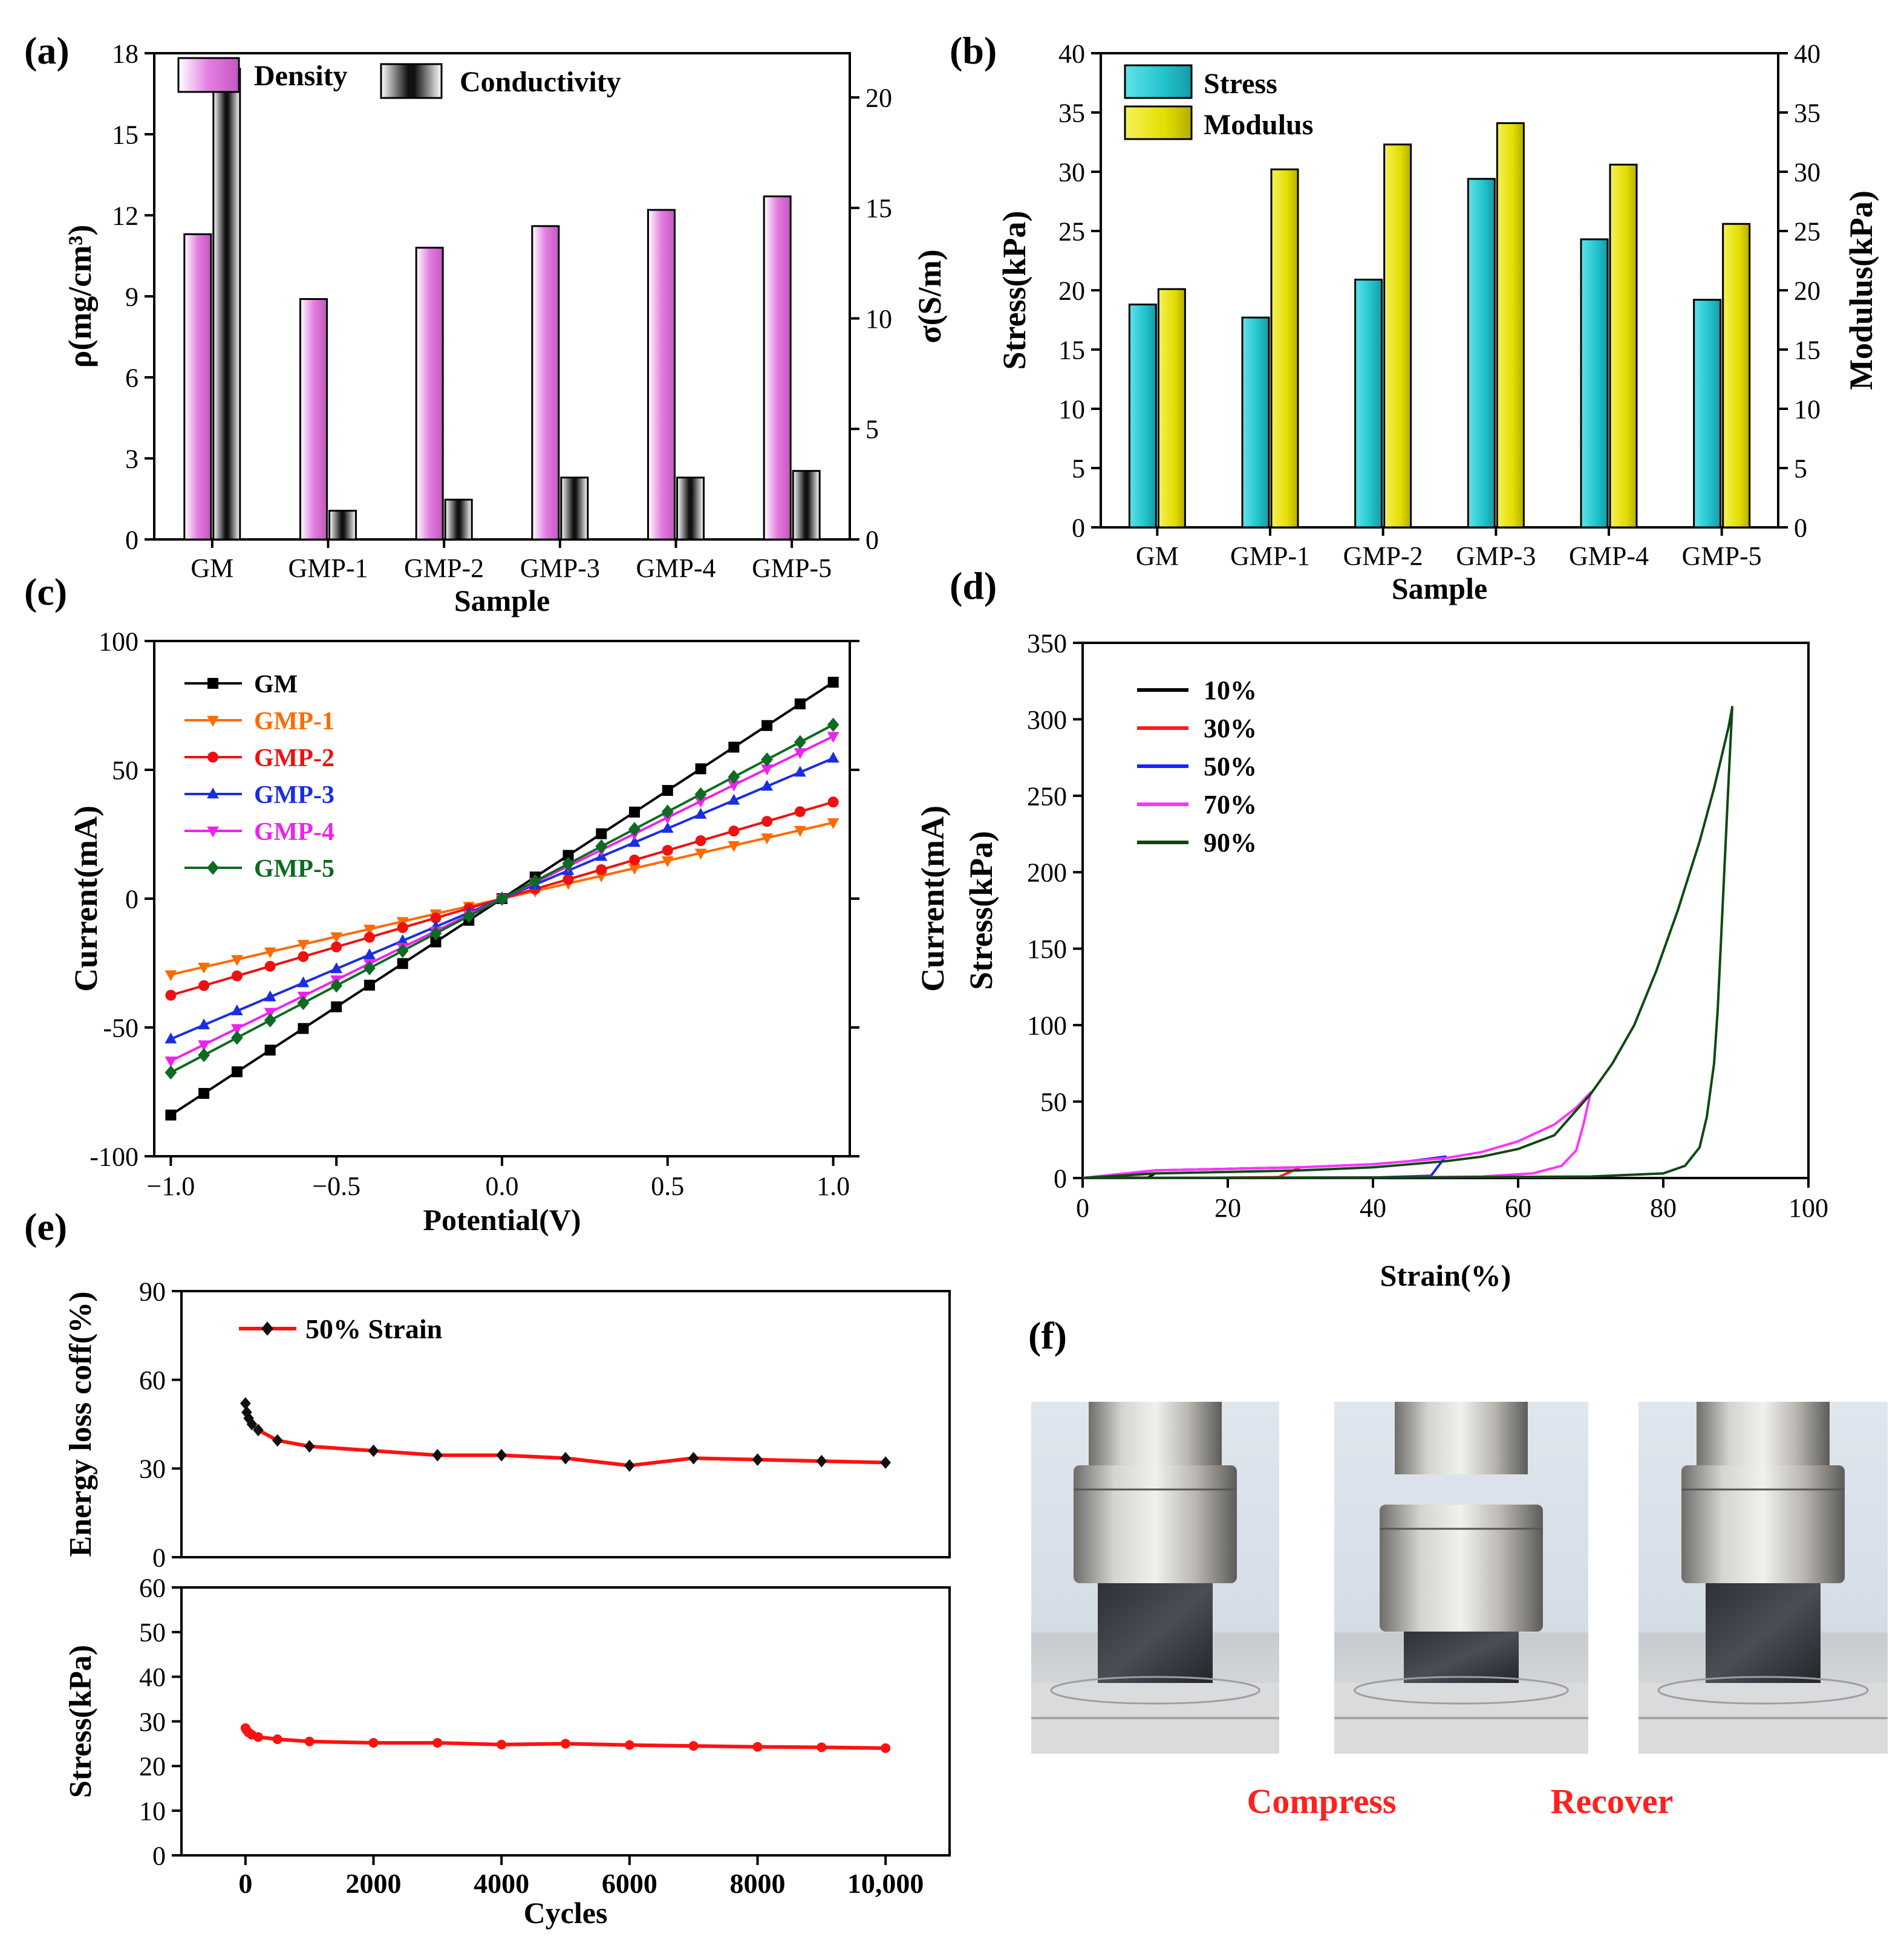 The image size is (1904, 1940). Describe the element at coordinates (1071, 350) in the screenshot. I see `chart-b-ytick-label: 15` at that location.